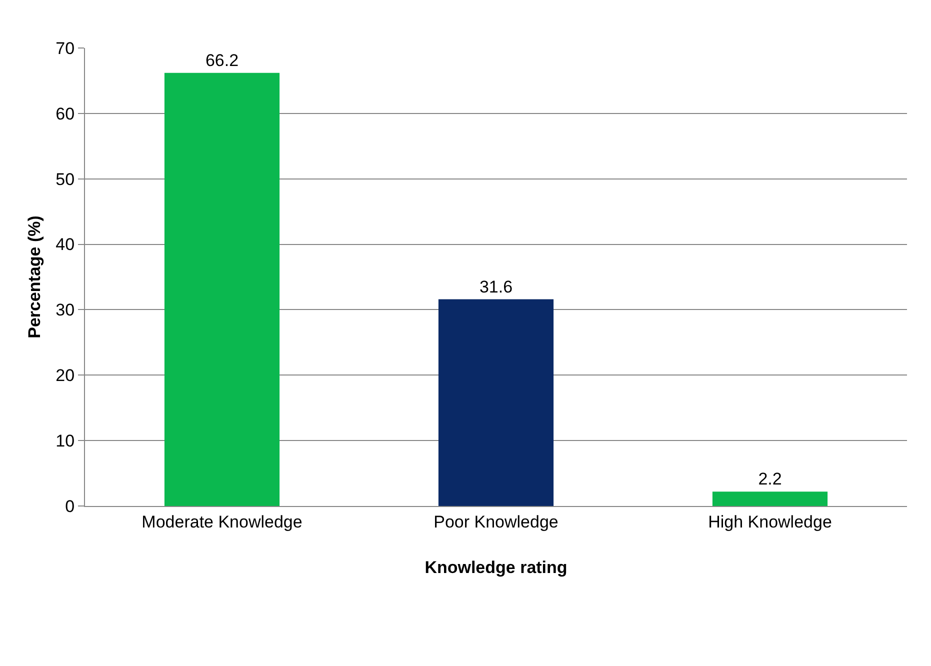 The height and width of the screenshot is (666, 931). What do you see at coordinates (496, 286) in the screenshot?
I see `data-label: 31.6` at bounding box center [496, 286].